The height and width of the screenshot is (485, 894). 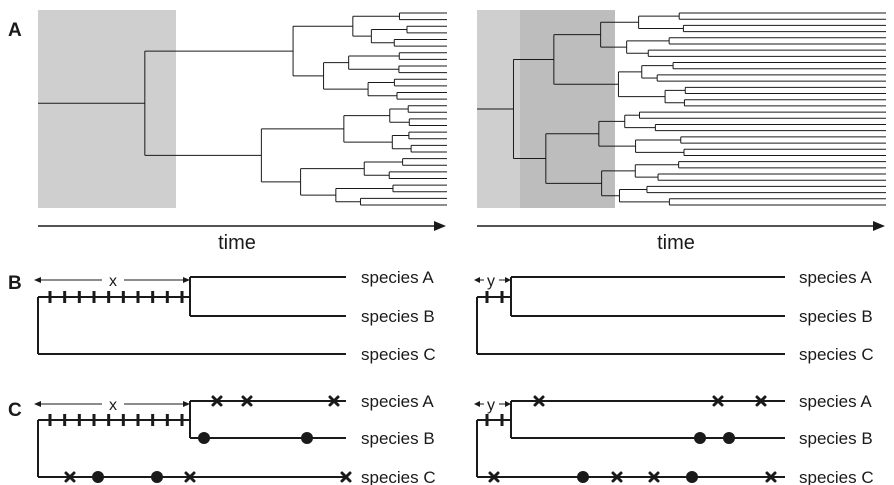 What do you see at coordinates (494, 420) in the screenshot?
I see `mutation-ticks-c-right` at bounding box center [494, 420].